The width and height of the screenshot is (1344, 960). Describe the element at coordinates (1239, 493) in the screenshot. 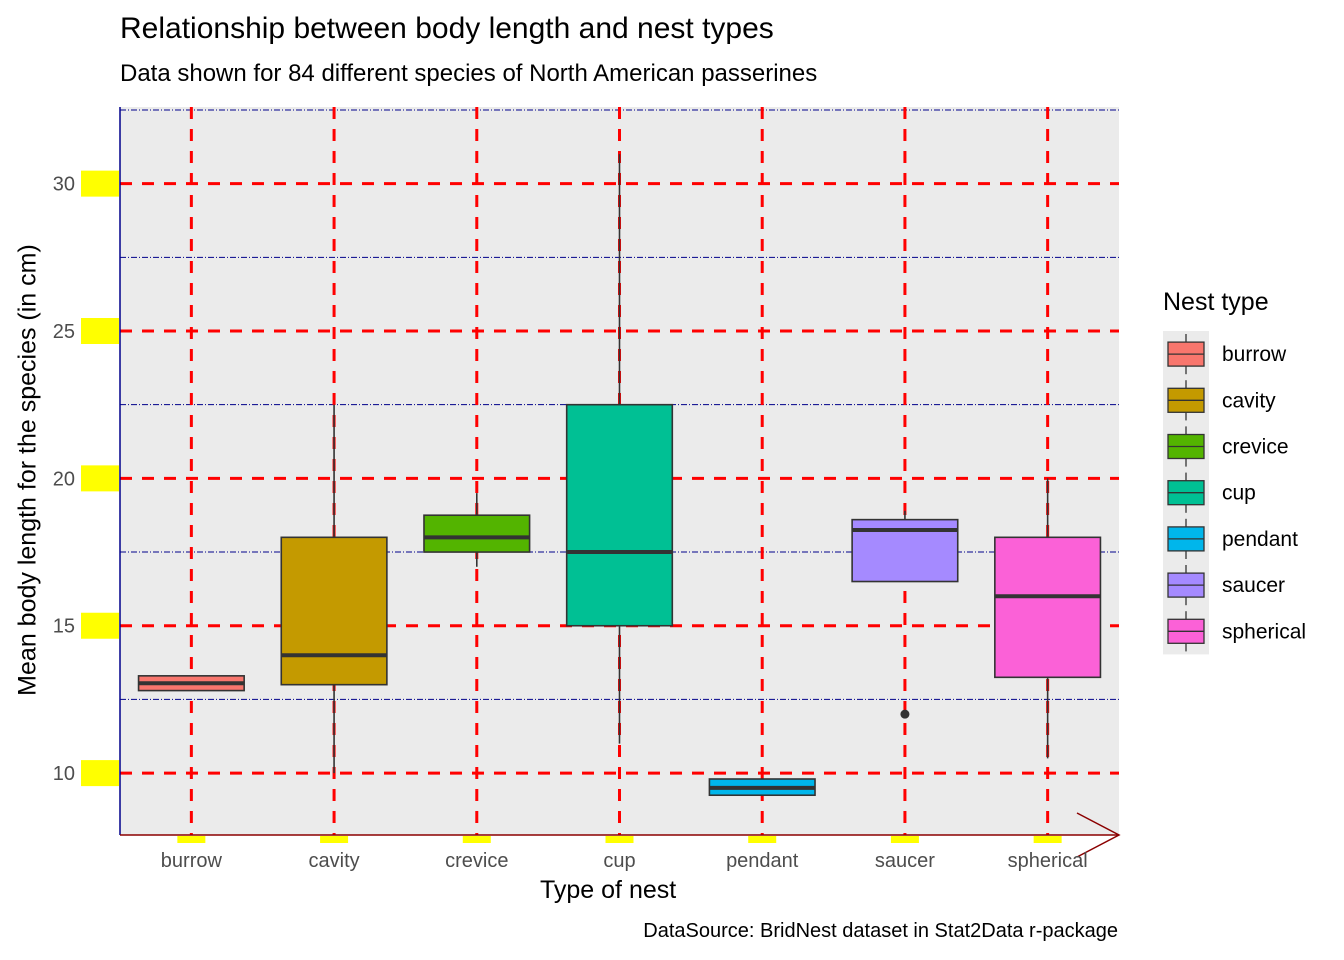

I see `legend-label: cup` at that location.